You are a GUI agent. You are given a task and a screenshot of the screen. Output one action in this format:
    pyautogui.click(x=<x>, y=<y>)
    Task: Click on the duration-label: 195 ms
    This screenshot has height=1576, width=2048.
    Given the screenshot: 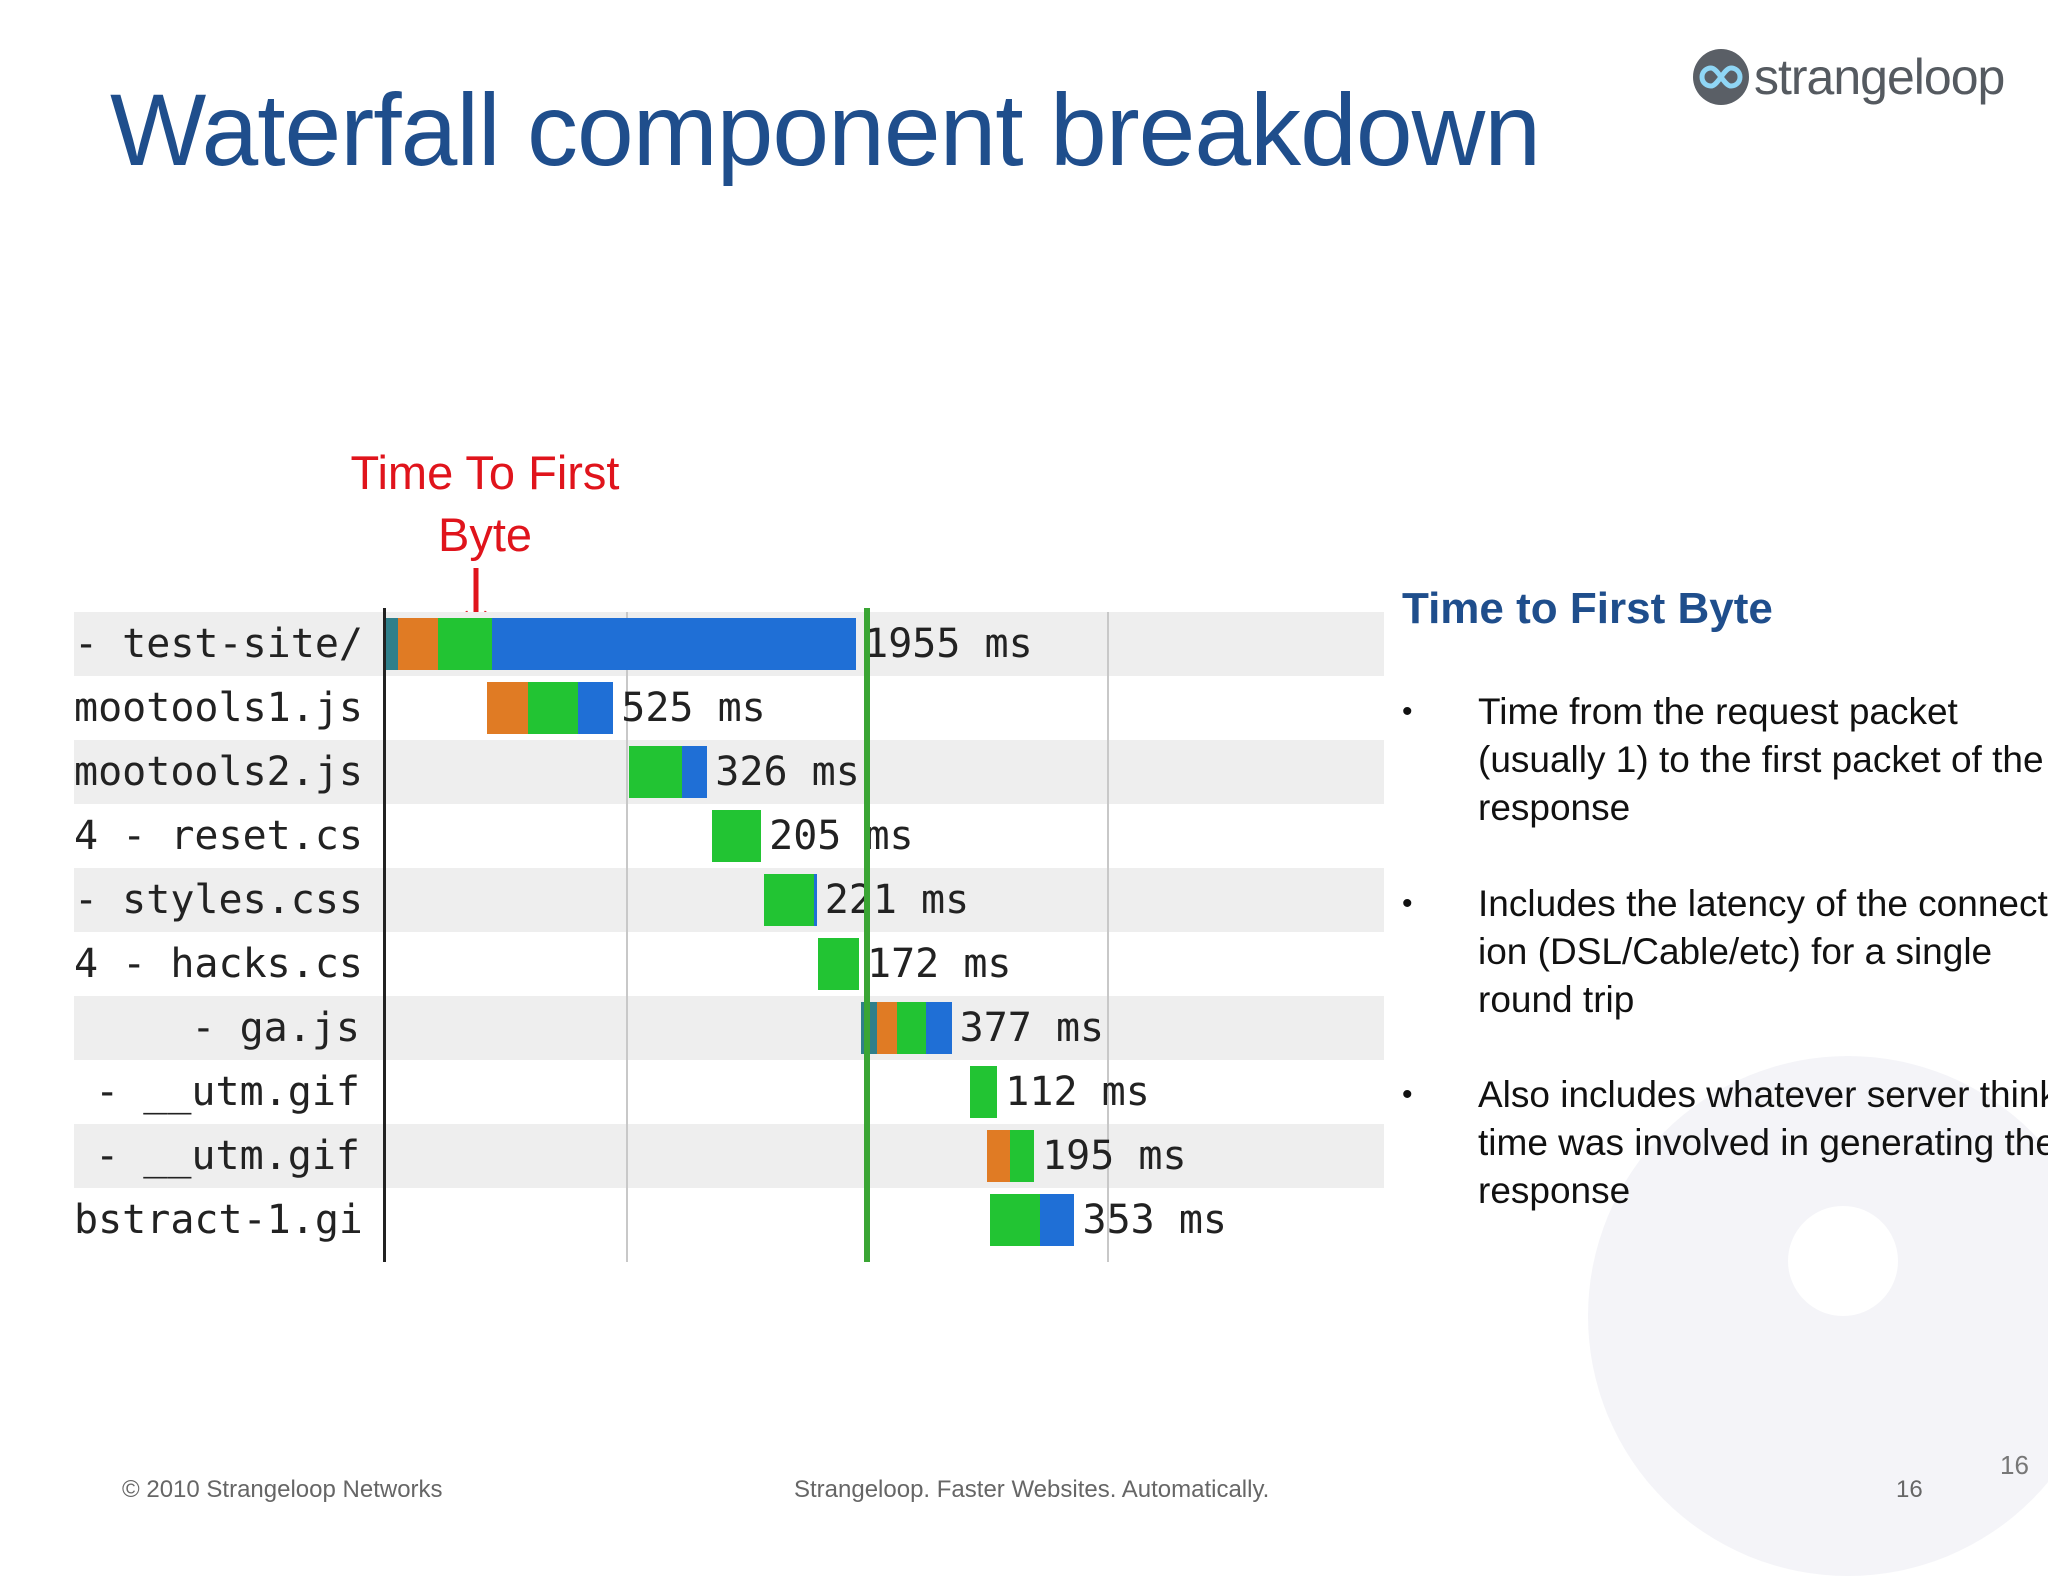 What is the action you would take?
    pyautogui.click(x=1114, y=1156)
    